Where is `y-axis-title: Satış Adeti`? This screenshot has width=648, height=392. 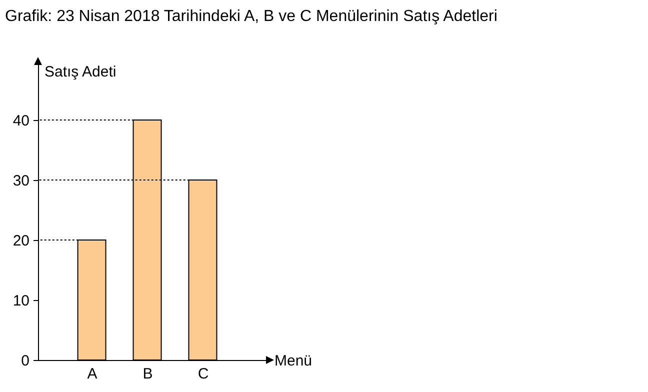
y-axis-title: Satış Adeti is located at coordinates (80, 72).